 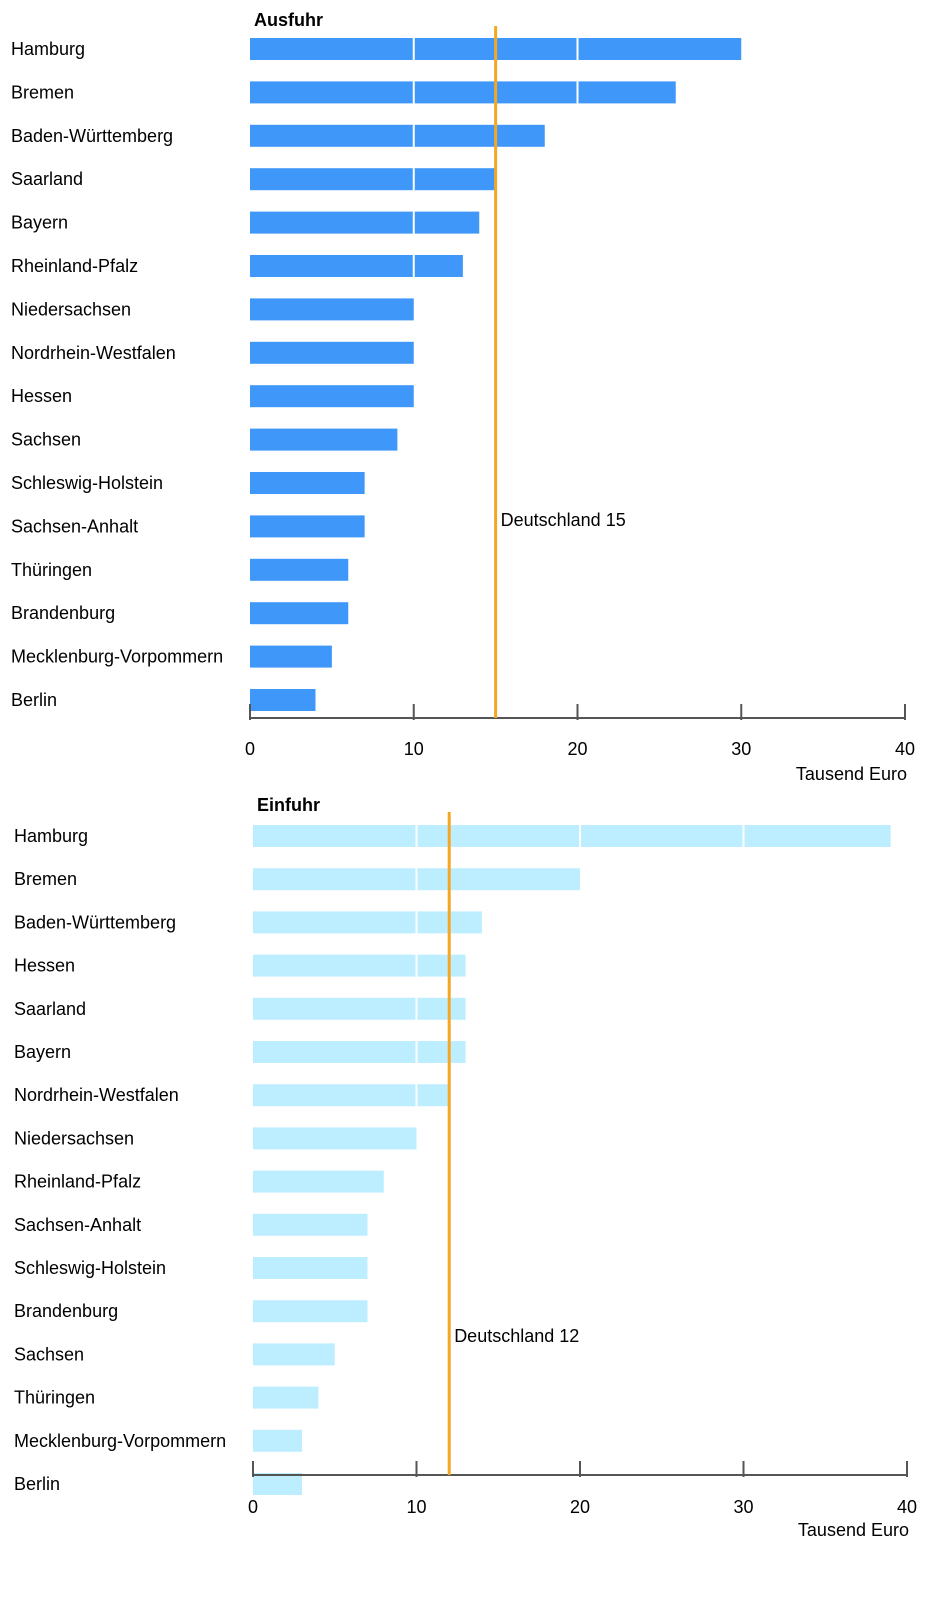 What do you see at coordinates (41, 396) in the screenshot?
I see `export-category-label: Hessen` at bounding box center [41, 396].